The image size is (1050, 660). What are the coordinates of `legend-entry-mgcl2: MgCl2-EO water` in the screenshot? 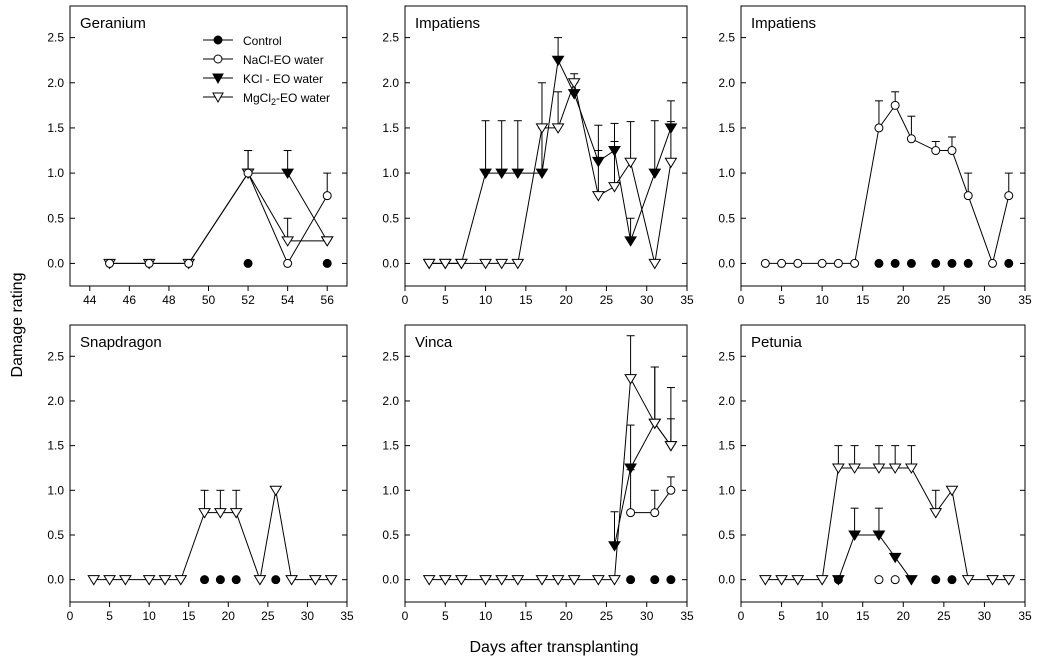 It's located at (266, 99).